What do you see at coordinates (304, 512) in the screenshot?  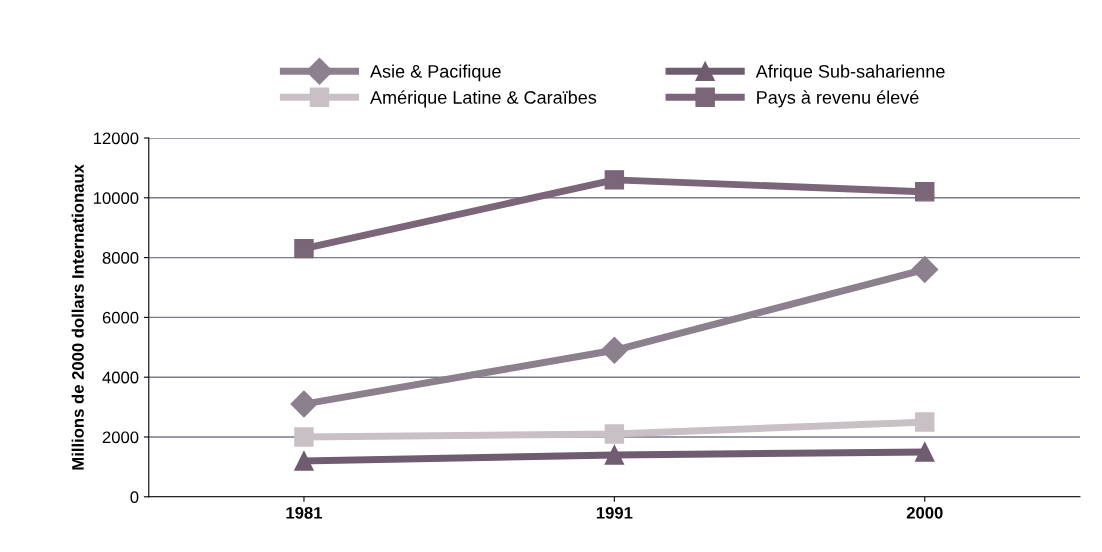 I see `x-tick-label: 1981` at bounding box center [304, 512].